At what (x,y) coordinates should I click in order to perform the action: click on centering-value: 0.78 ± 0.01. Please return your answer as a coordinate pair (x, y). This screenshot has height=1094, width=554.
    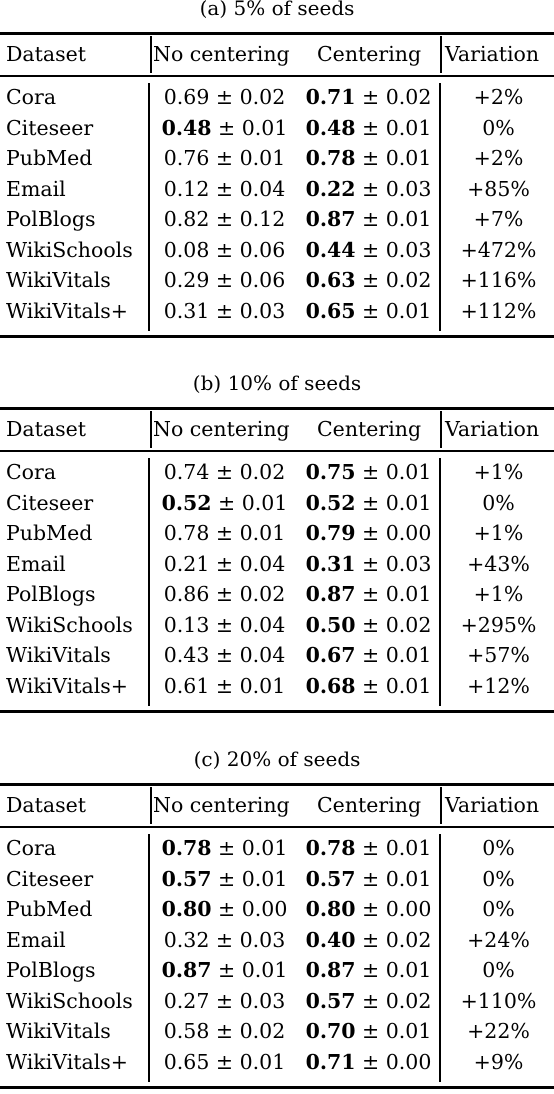
    Looking at the image, I should click on (368, 848).